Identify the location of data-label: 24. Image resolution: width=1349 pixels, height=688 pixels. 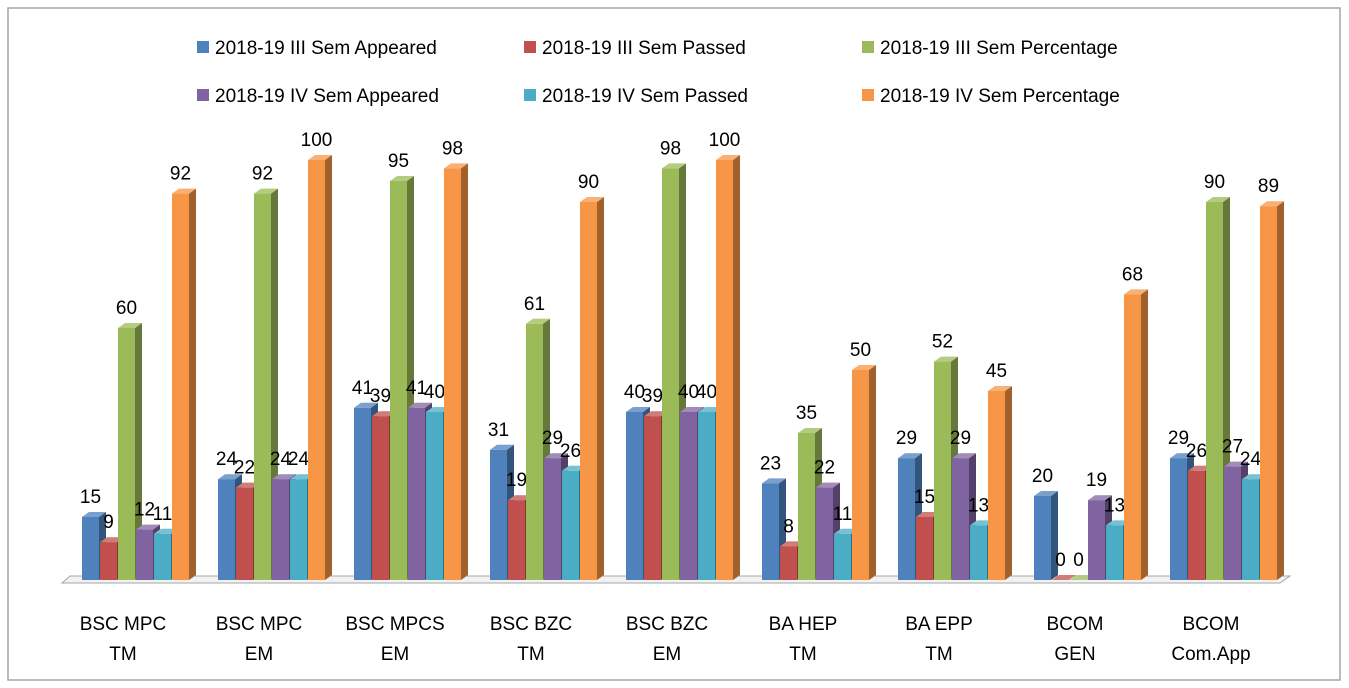
(299, 459).